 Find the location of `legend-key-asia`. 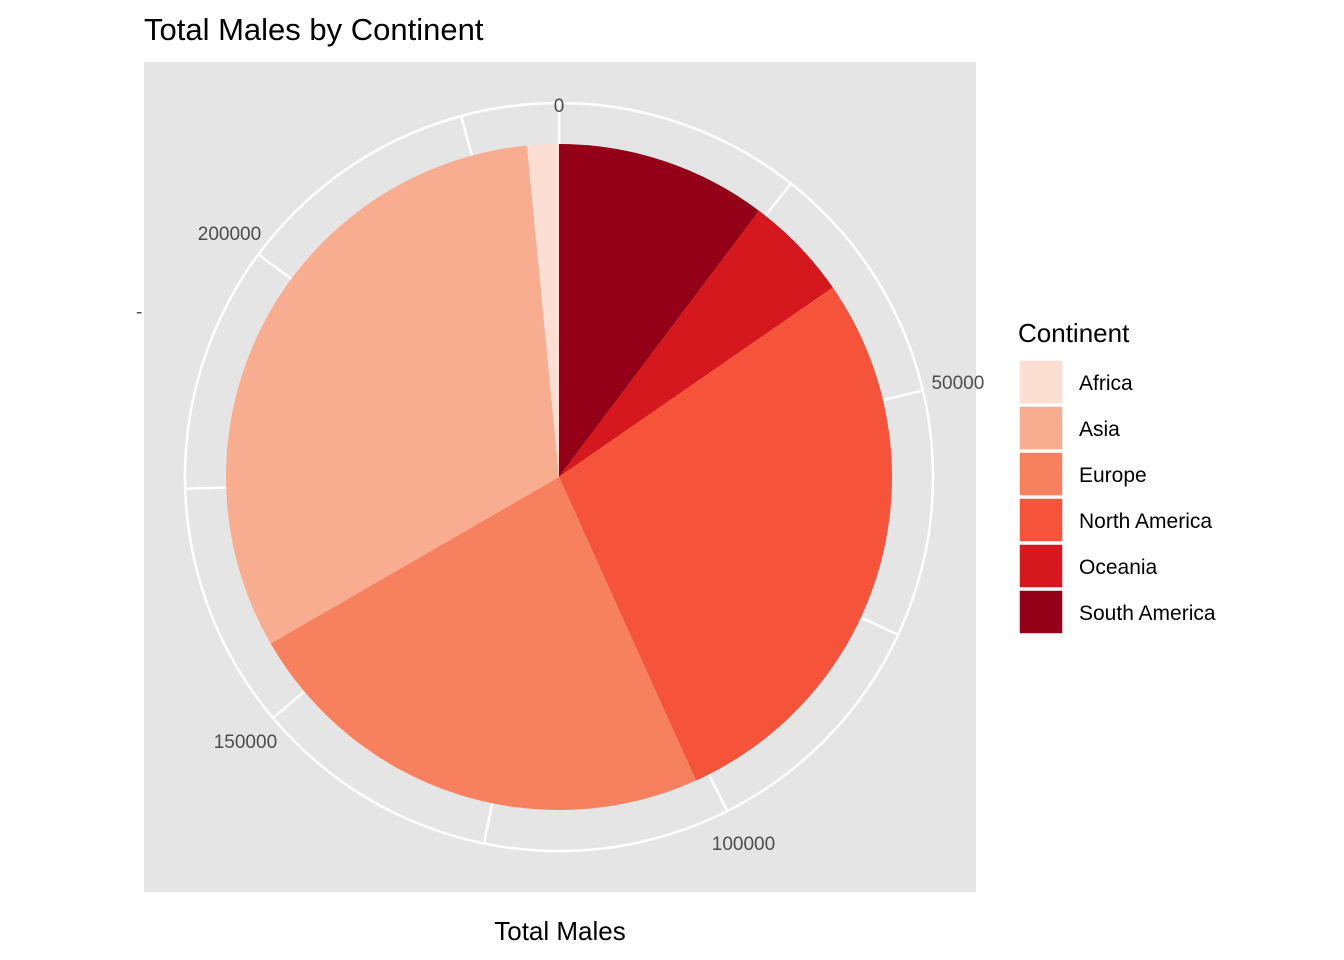

legend-key-asia is located at coordinates (1041, 428).